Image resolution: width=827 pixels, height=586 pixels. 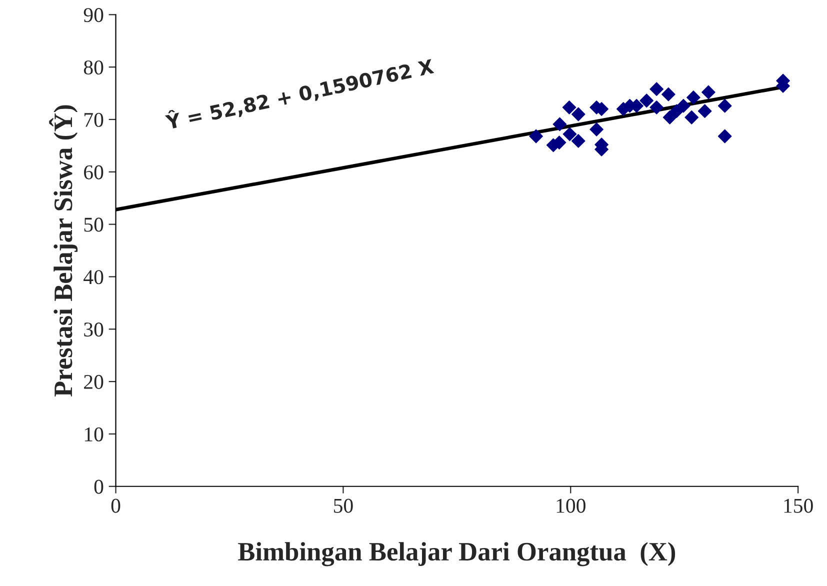 What do you see at coordinates (457, 554) in the screenshot?
I see `x-axis-title: Bimbingan Belajar Dari Orangtua (X)` at bounding box center [457, 554].